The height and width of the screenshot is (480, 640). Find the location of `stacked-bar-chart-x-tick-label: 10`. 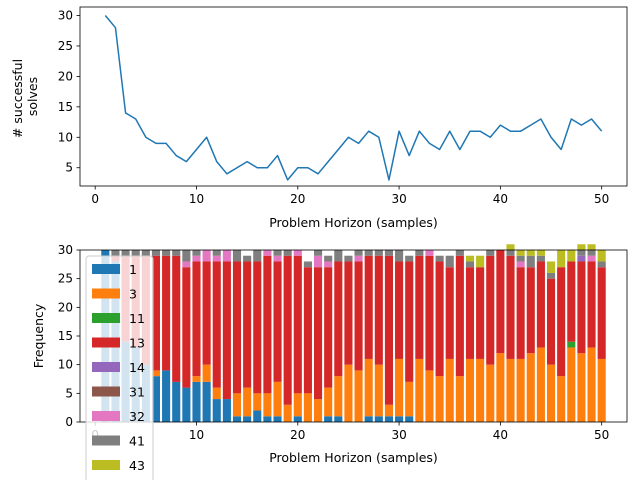

stacked-bar-chart-x-tick-label: 10 is located at coordinates (196, 435).